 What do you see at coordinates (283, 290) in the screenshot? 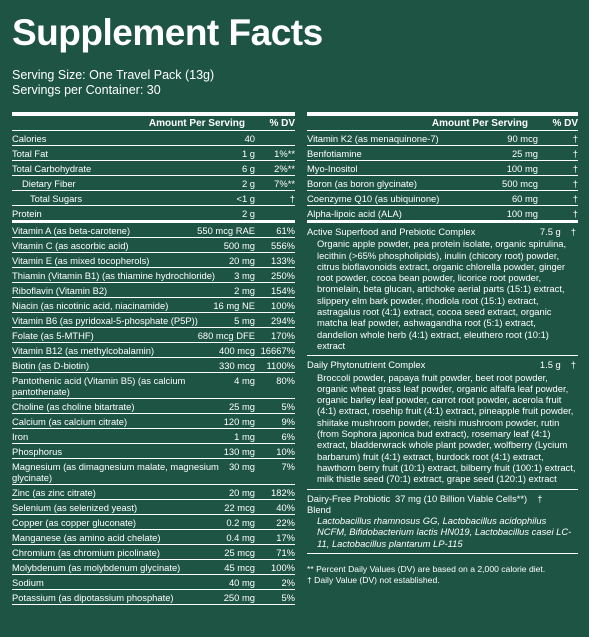
I see `dv: 154%` at bounding box center [283, 290].